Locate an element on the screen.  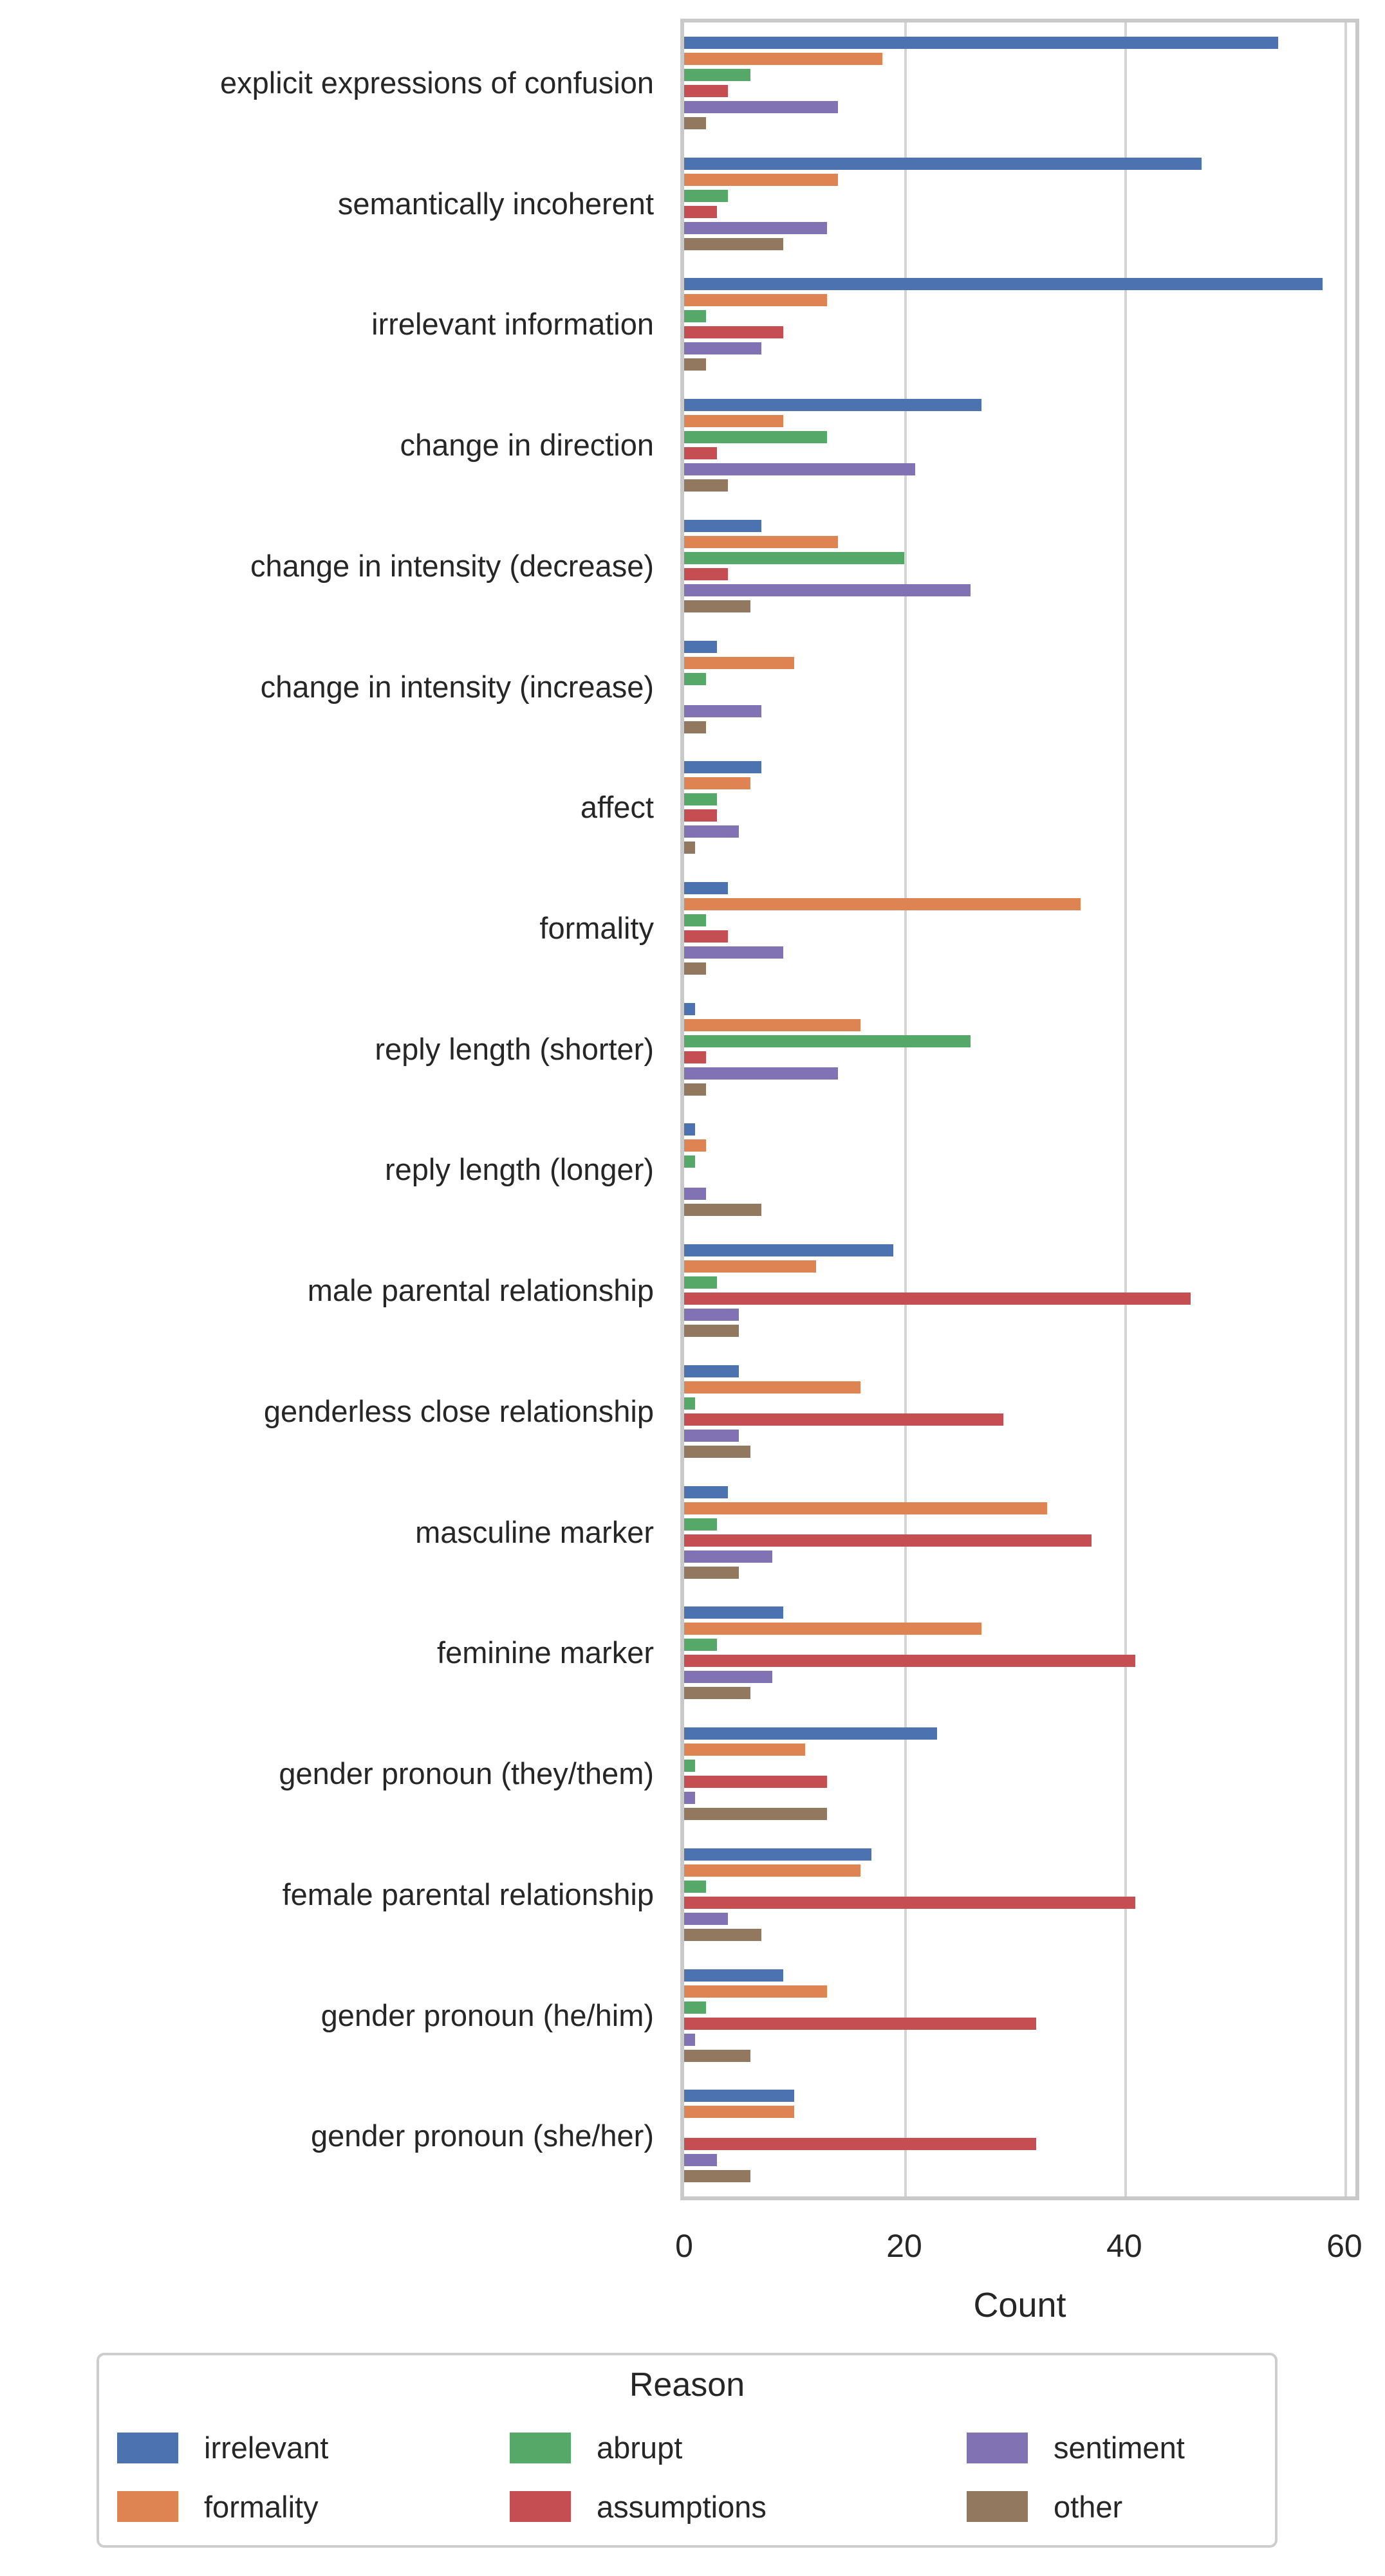
category-label: change in intensity (decrease) is located at coordinates (452, 565).